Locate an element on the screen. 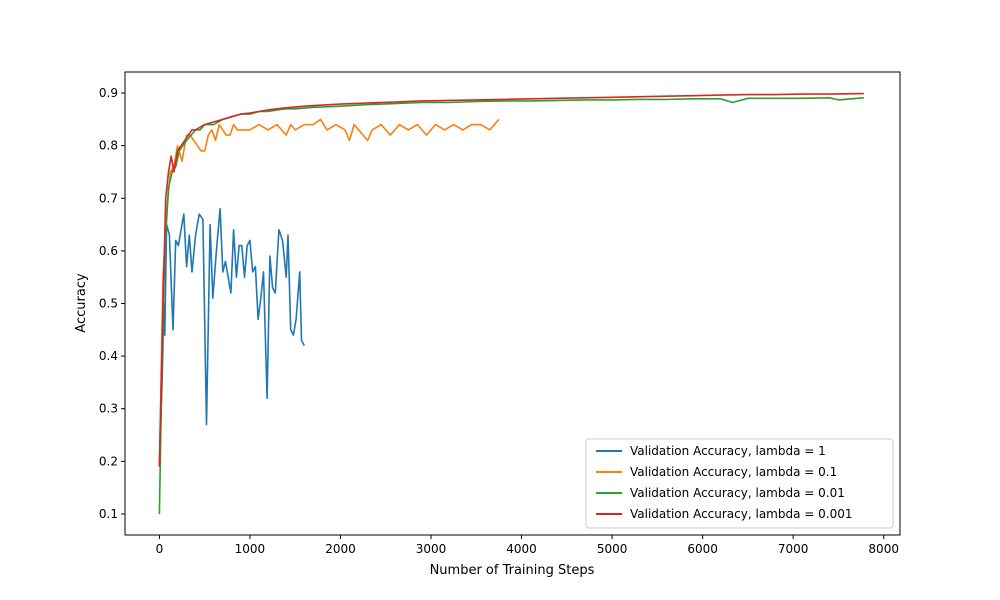  x-tick-label: 5000 is located at coordinates (612, 549).